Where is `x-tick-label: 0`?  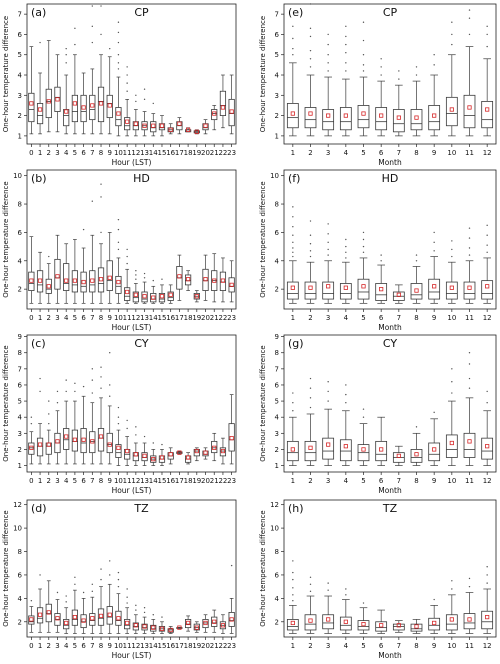
x-tick-label: 0 is located at coordinates (31, 646).